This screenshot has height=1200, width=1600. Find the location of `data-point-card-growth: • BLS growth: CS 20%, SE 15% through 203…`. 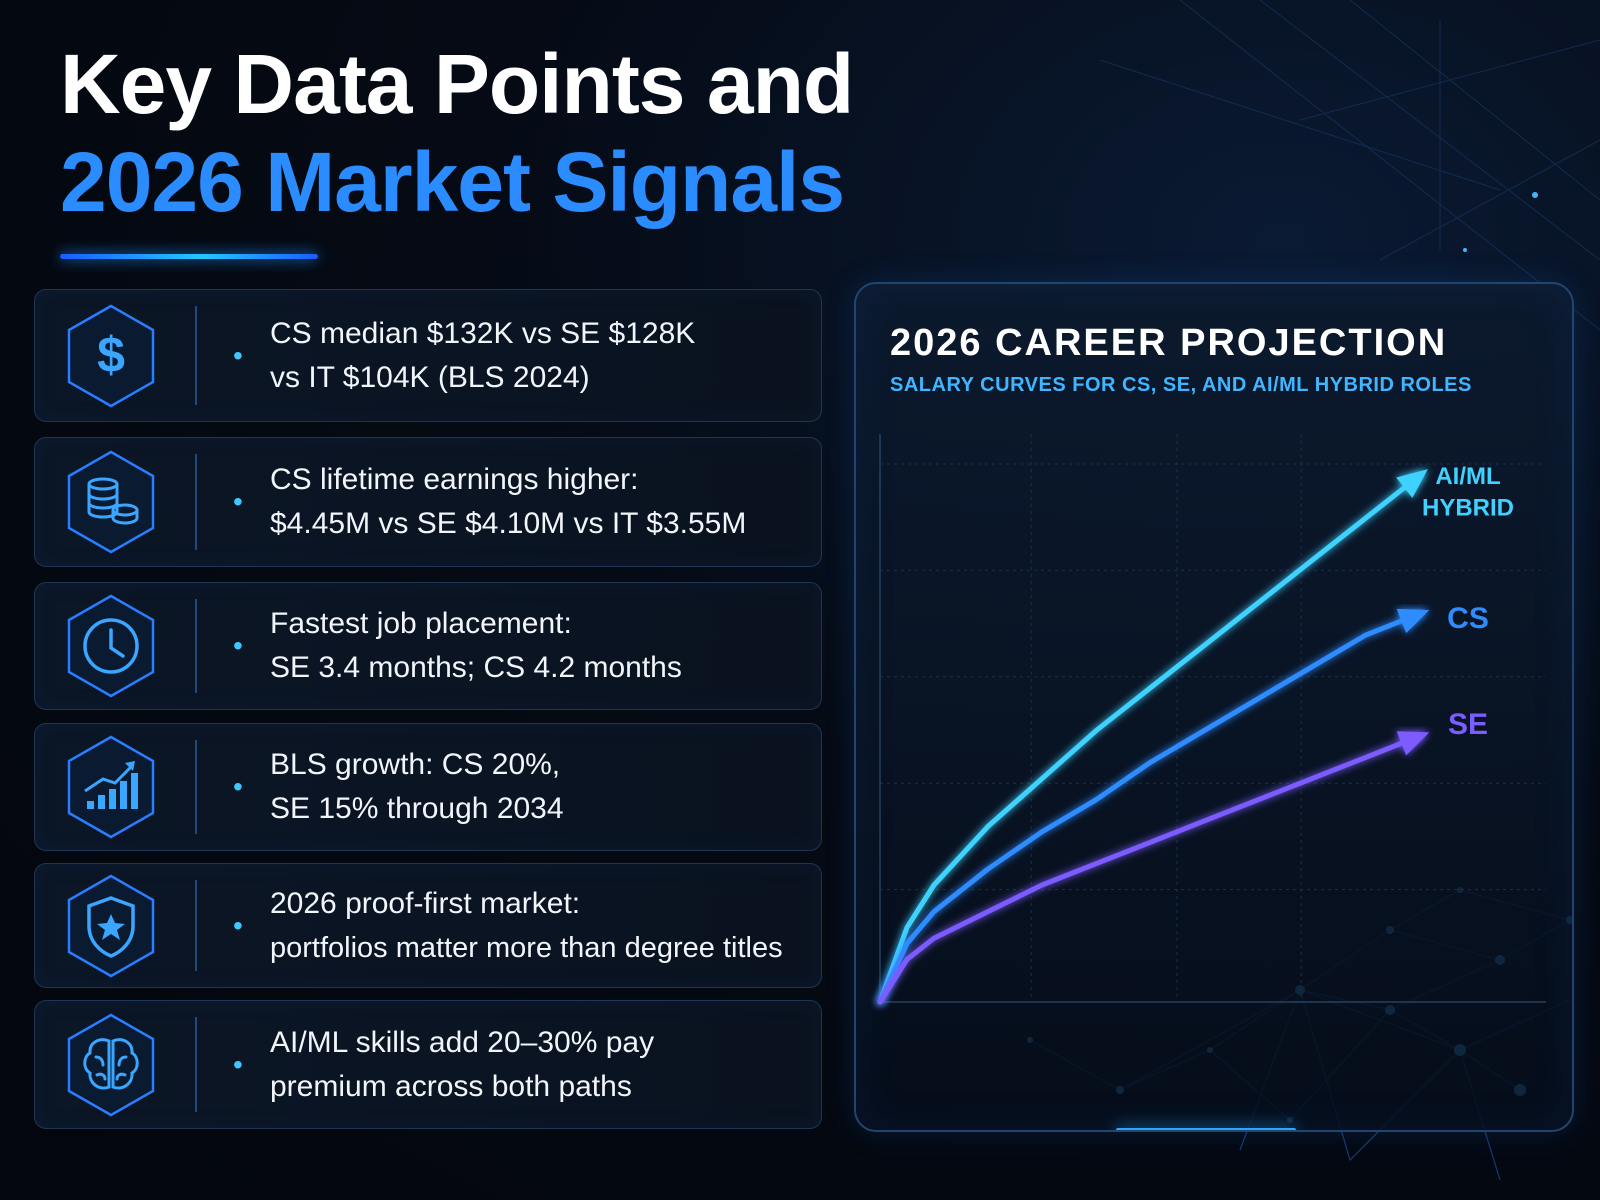

data-point-card-growth: • BLS growth: CS 20%, SE 15% through 203… is located at coordinates (428, 787).